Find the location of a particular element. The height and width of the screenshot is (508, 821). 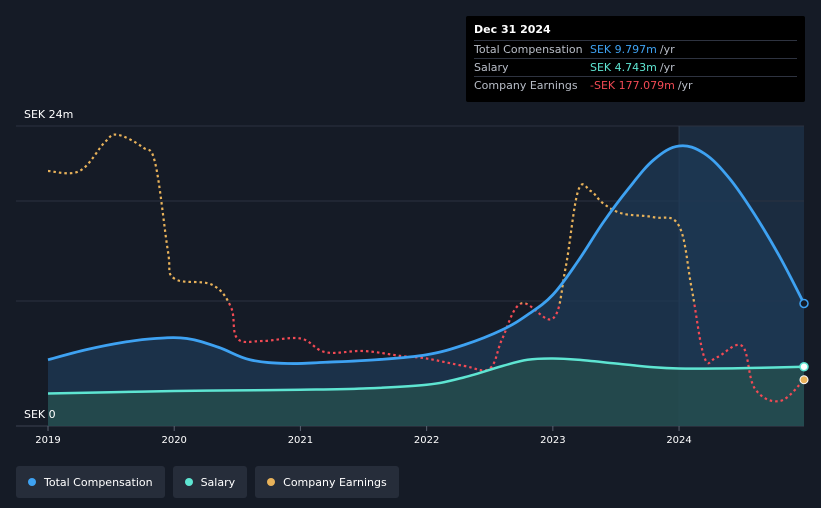

tooltip-value: SEK 9.797m is located at coordinates (623, 49).